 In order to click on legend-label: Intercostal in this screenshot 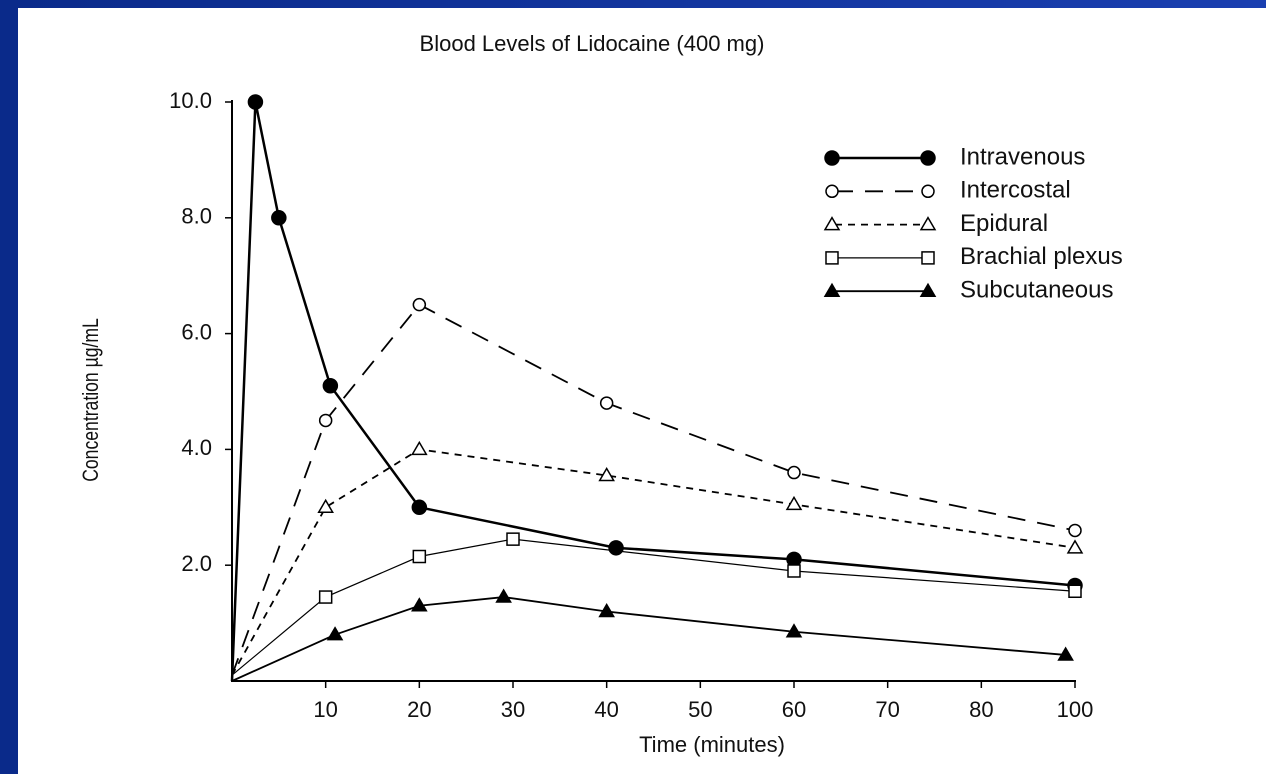, I will do `click(1015, 190)`.